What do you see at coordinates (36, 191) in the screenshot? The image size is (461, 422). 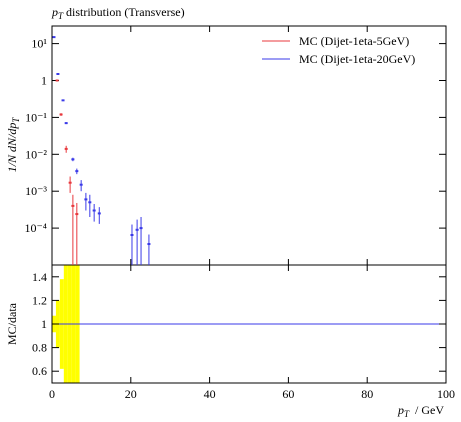 I see `y-tick-label: 10⁻³` at bounding box center [36, 191].